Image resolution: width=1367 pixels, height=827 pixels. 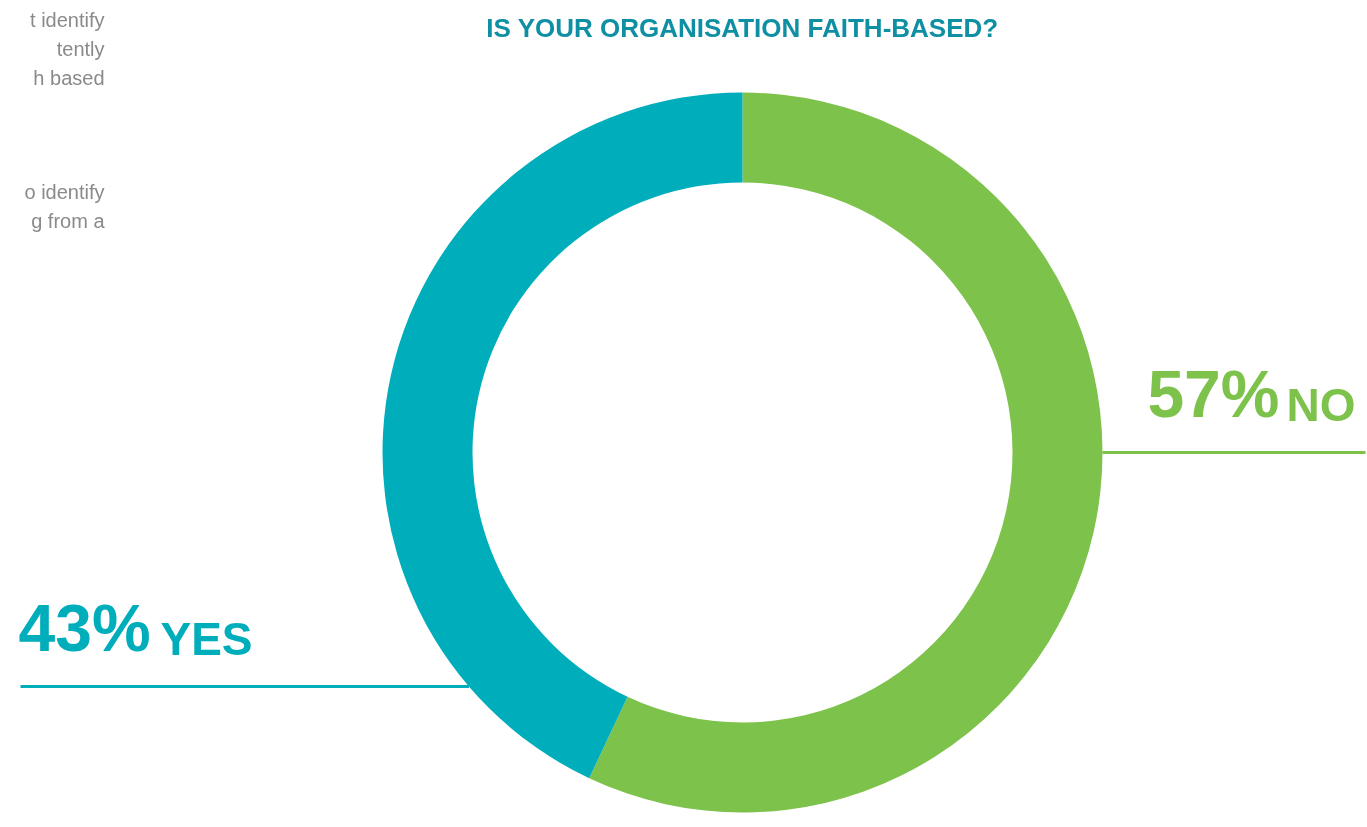 I want to click on slice-label: YES, so click(x=206, y=638).